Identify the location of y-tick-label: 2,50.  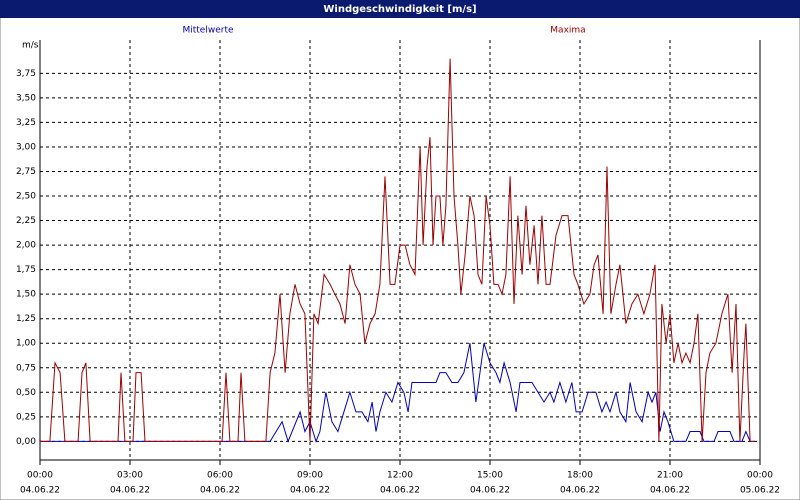
(26, 197).